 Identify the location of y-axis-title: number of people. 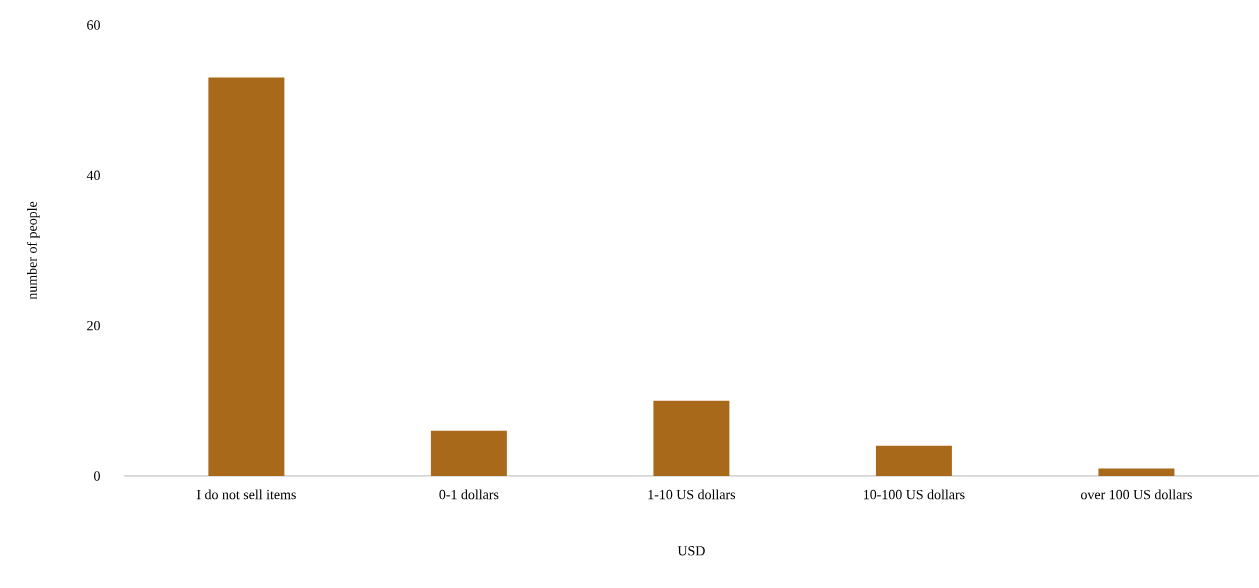
(33, 250).